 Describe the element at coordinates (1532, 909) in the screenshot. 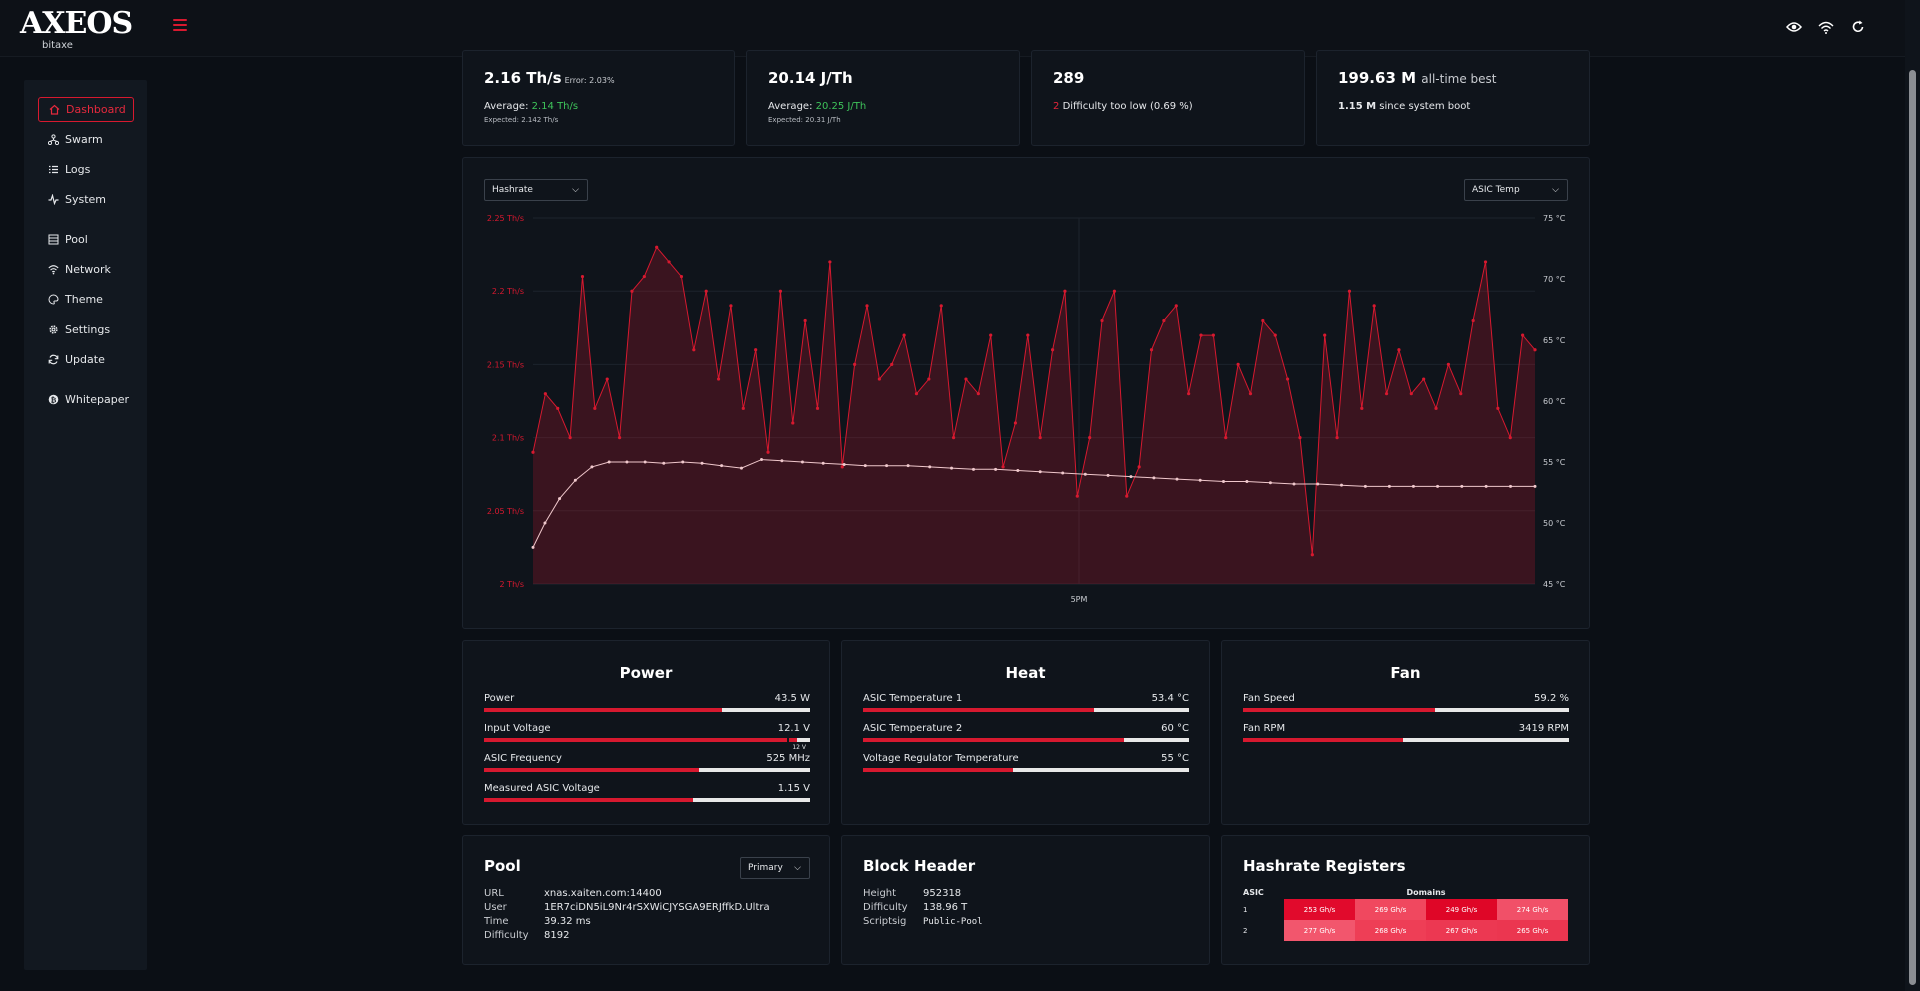

I see `register-cell: 274 Gh/s` at that location.